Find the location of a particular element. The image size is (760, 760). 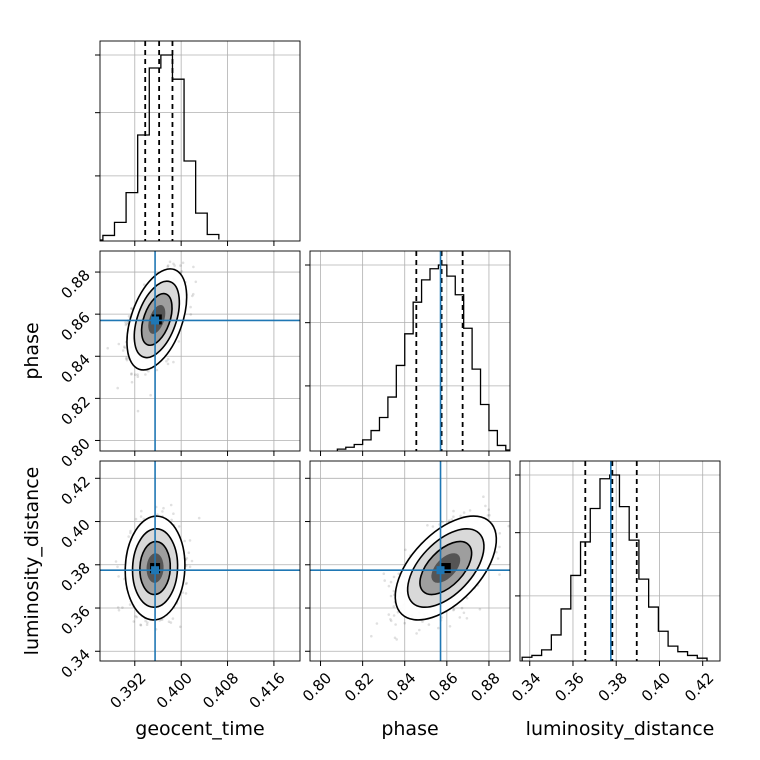

x-tick-label: 0.82 is located at coordinates (359, 687).